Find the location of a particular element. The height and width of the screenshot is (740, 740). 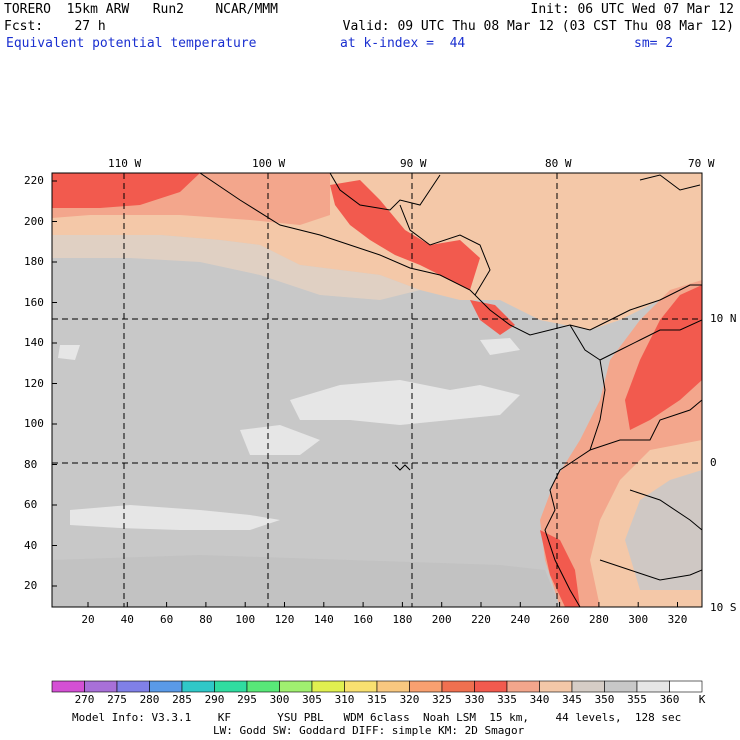

field-330-costa-rica is located at coordinates (492, 317).